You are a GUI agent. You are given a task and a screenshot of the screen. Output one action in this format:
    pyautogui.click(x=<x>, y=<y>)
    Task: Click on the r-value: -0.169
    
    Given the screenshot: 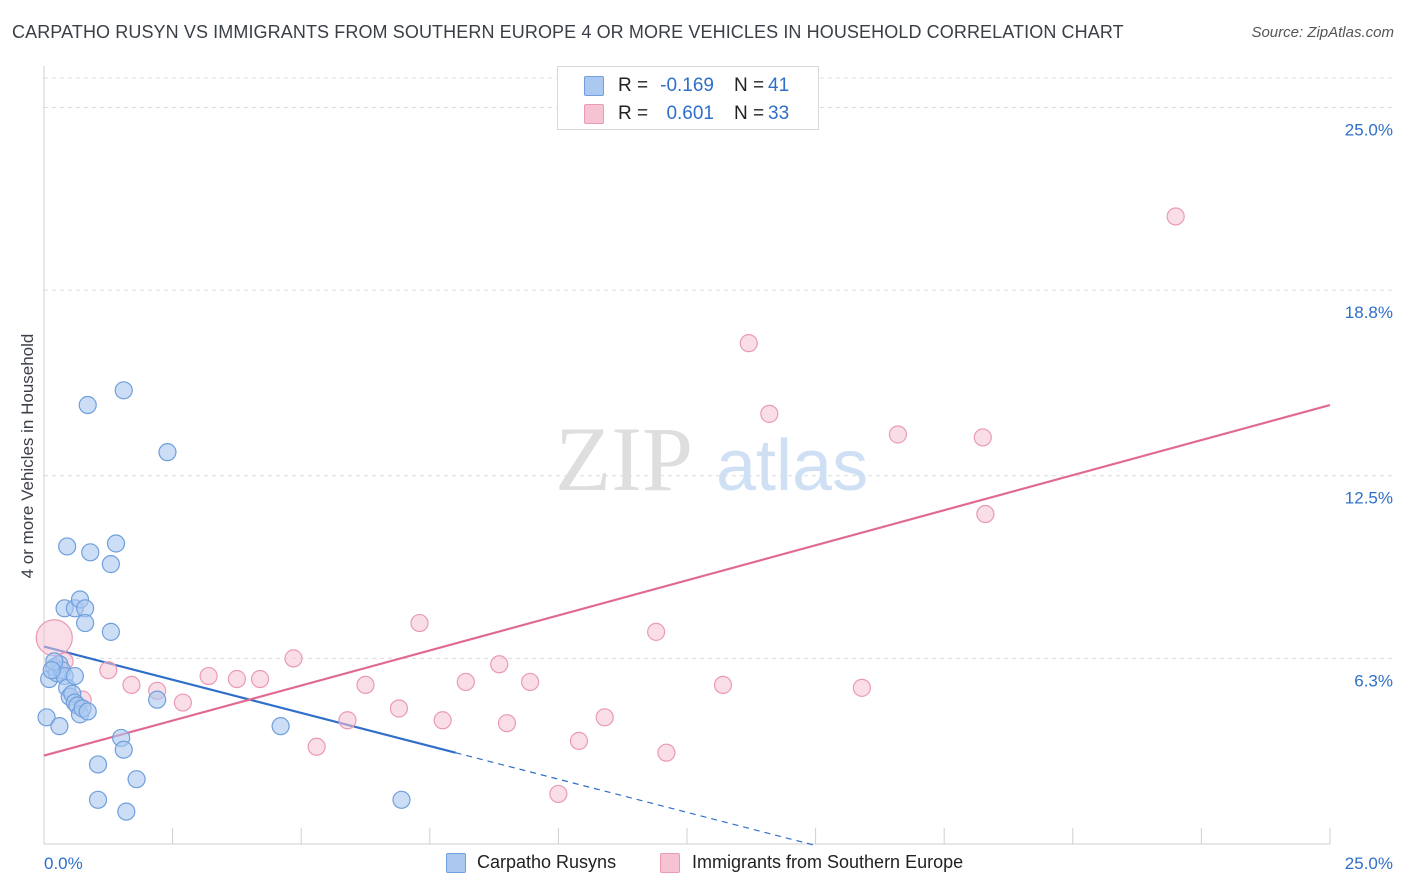 What is the action you would take?
    pyautogui.click(x=687, y=85)
    